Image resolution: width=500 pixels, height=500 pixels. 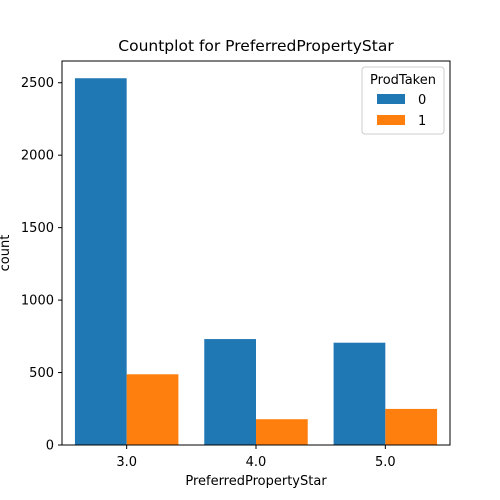 I want to click on y-tick-label: 0, so click(x=50, y=446).